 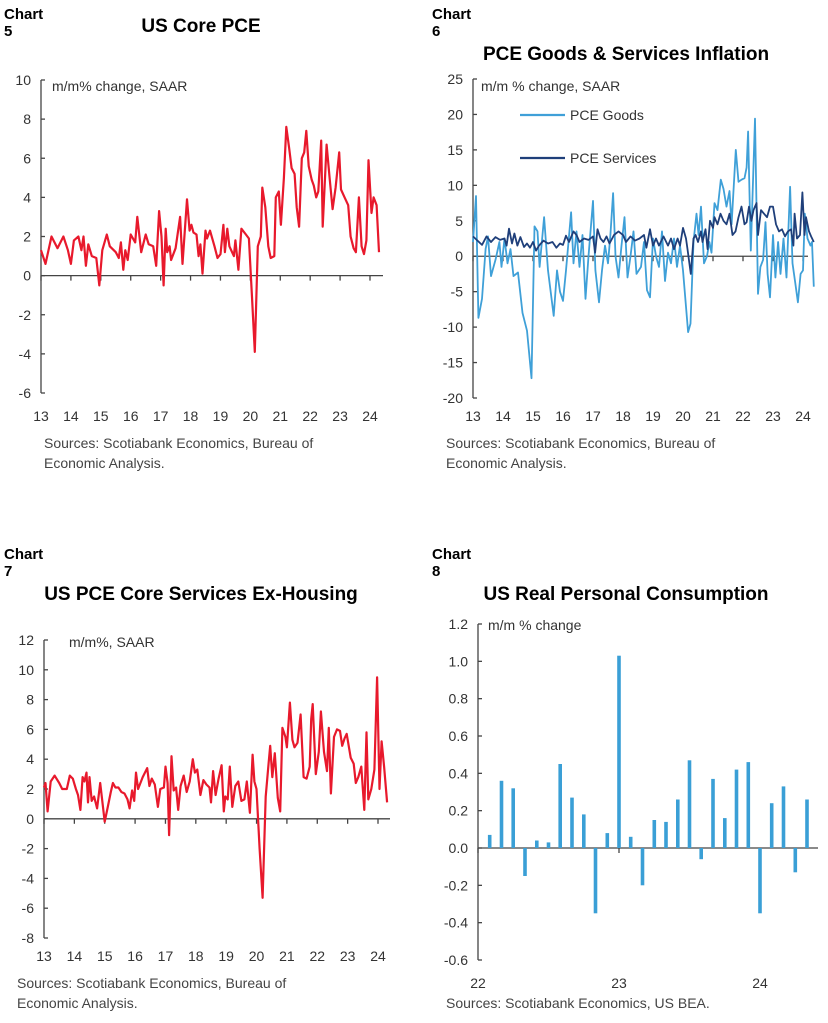 I want to click on chart-title: US PCE Core Services Ex-Housing, so click(x=201, y=594).